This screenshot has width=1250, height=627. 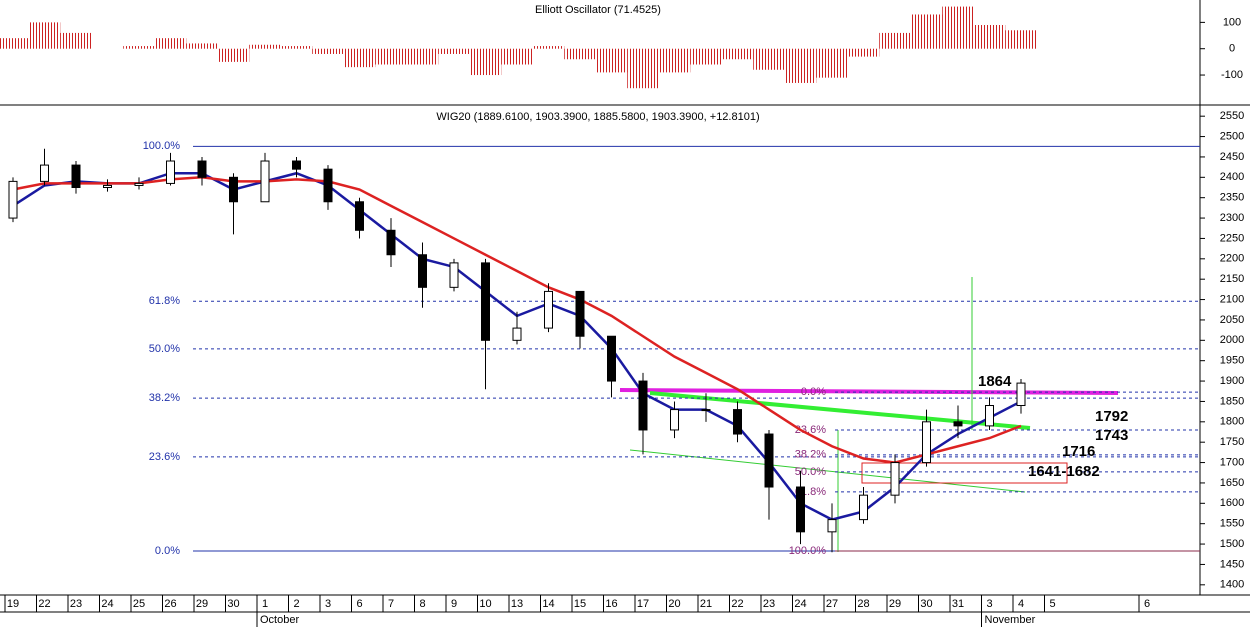 I want to click on y-tick-label: 1900, so click(x=1232, y=381).